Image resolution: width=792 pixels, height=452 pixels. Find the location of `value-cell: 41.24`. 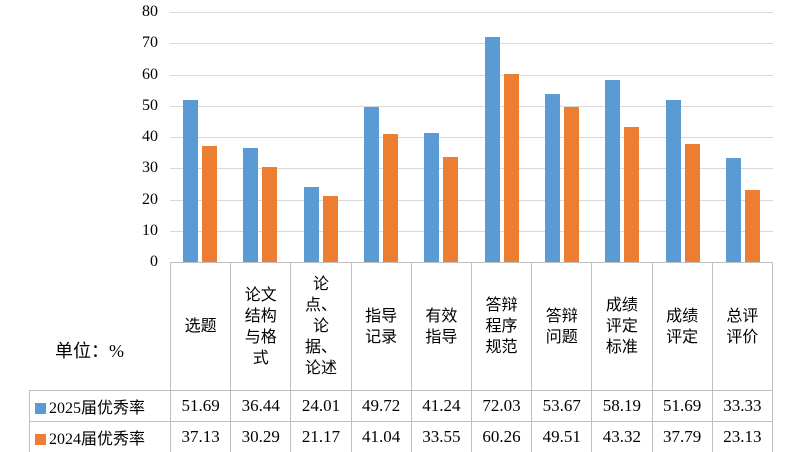

value-cell: 41.24 is located at coordinates (441, 406).